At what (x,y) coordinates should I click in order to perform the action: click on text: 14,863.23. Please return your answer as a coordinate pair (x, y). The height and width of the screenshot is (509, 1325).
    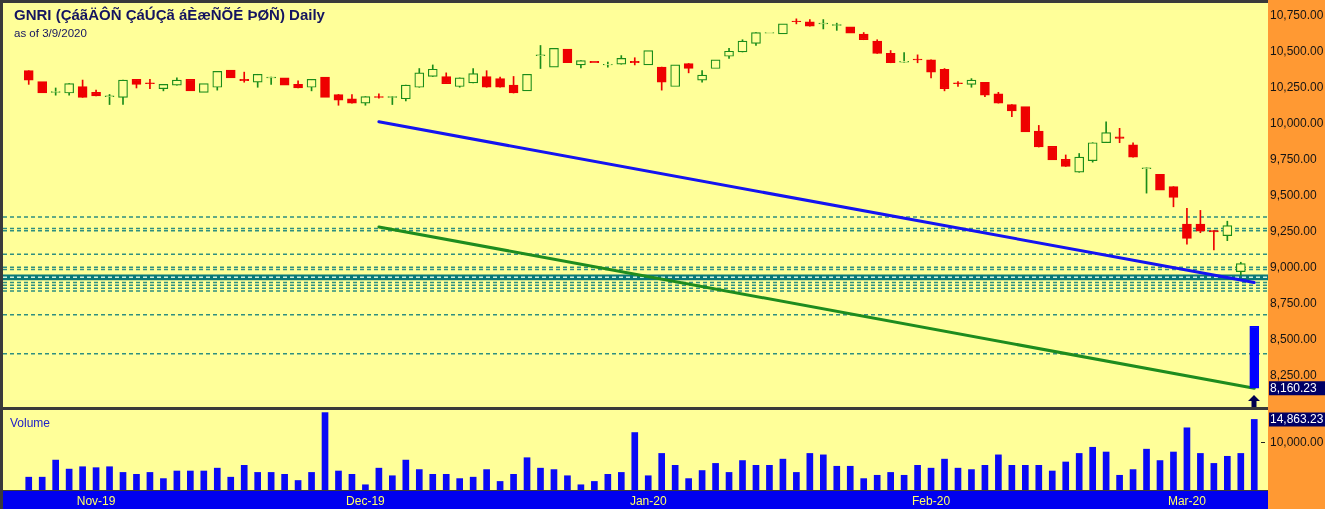
    Looking at the image, I should click on (1297, 418).